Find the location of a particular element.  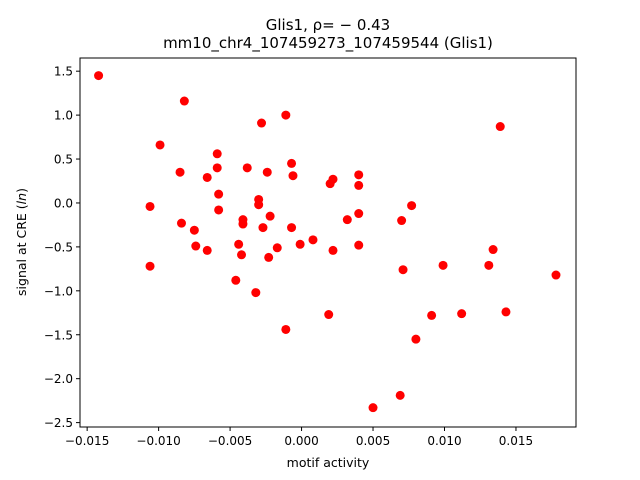

y-axis-label: signal at CRE (ln) is located at coordinates (21, 242).